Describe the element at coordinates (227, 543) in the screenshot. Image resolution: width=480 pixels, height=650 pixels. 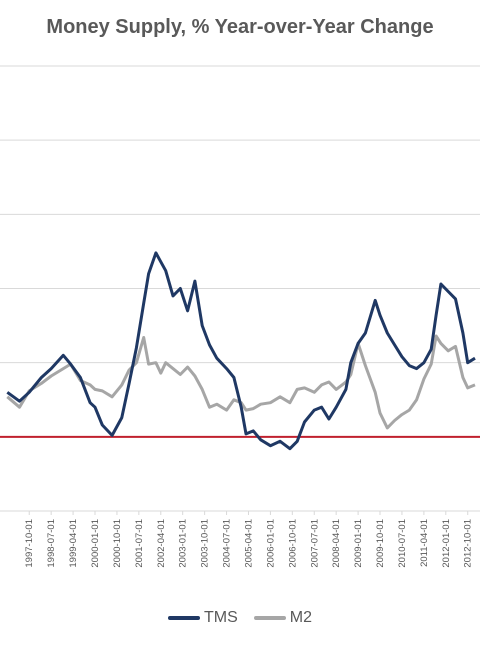
I see `x-tick-label: 2004-07-01` at that location.